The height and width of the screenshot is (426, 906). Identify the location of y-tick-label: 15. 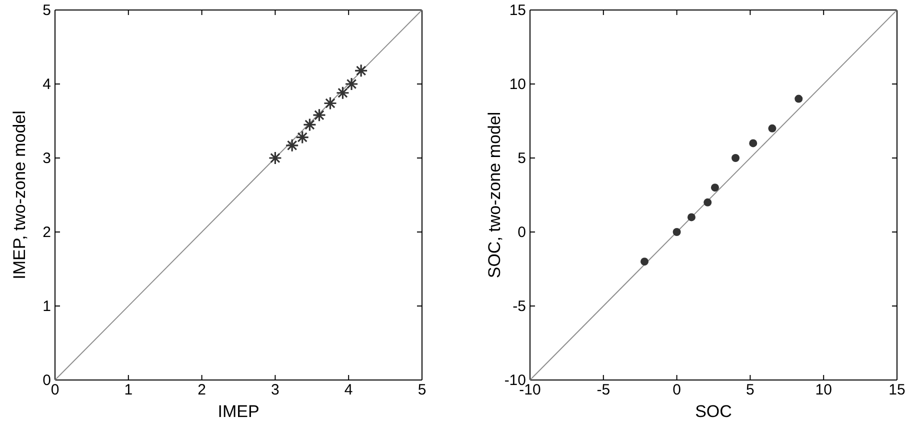
(517, 10).